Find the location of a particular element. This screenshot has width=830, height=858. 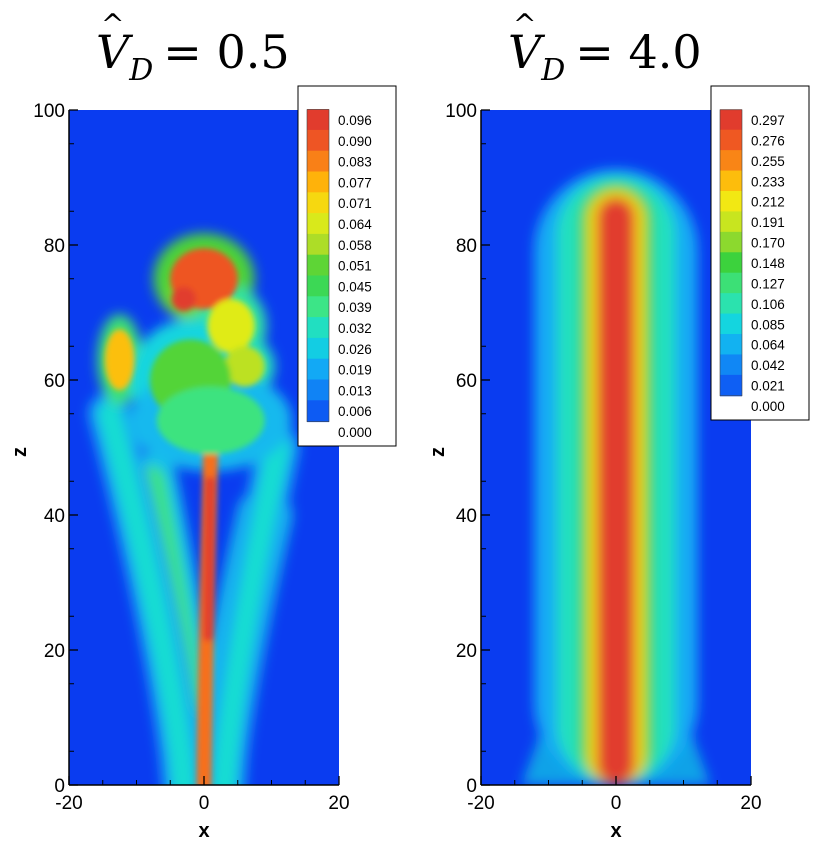

x-tick-label: 20 is located at coordinates (750, 803).